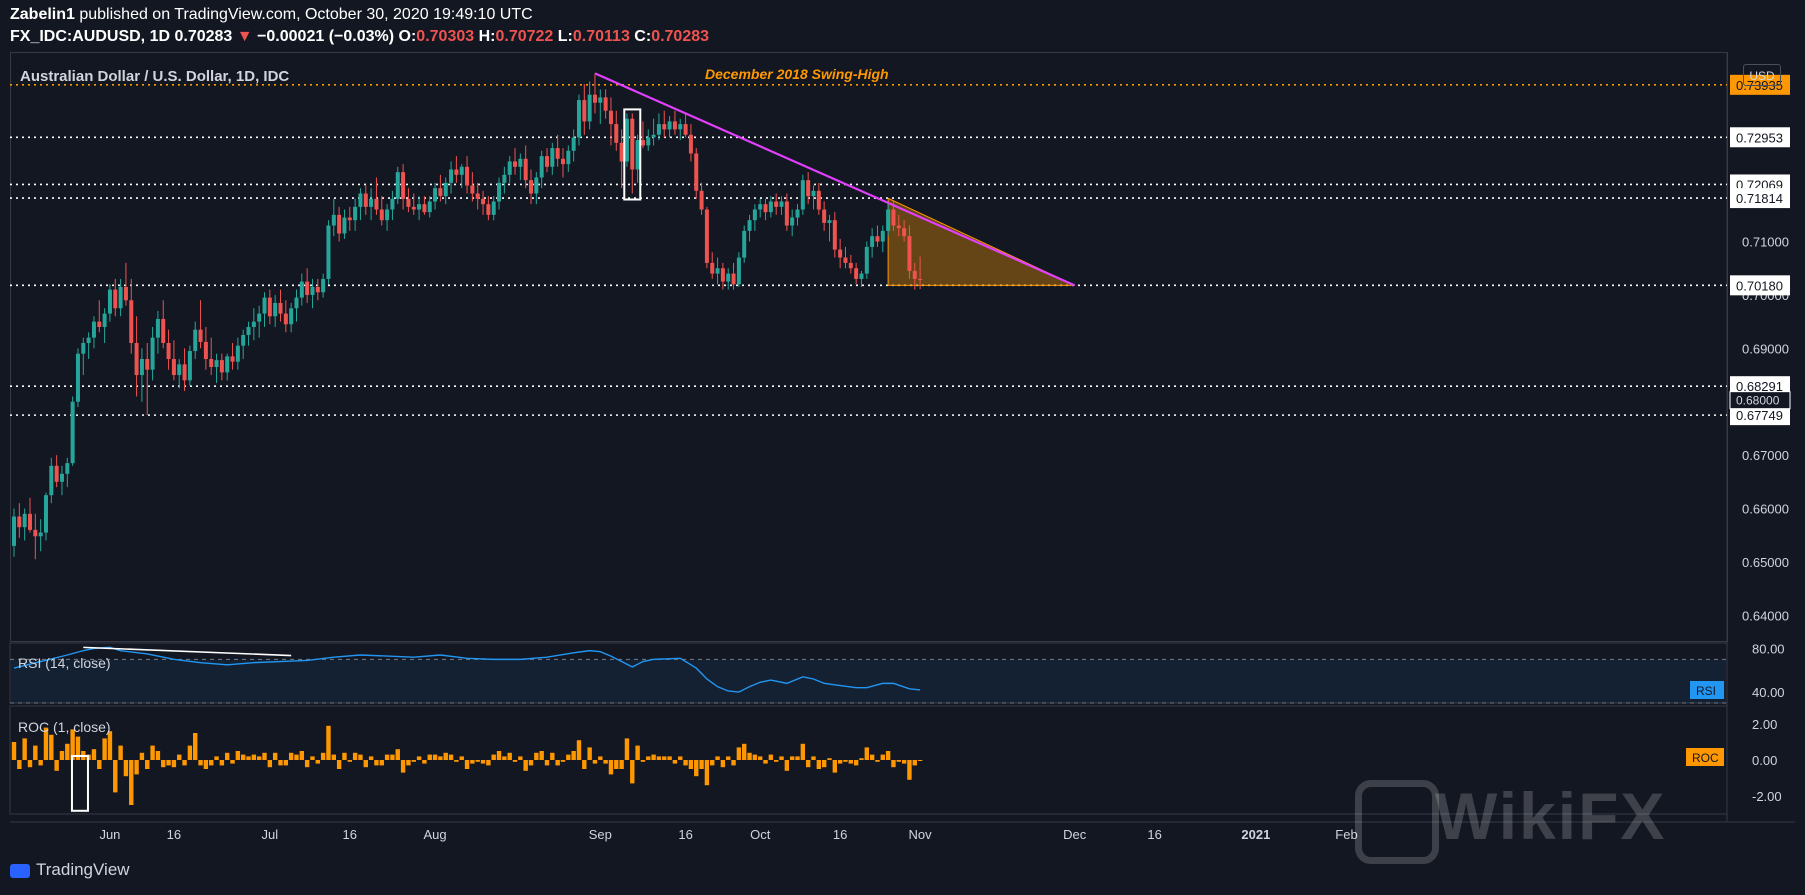 The width and height of the screenshot is (1805, 895). I want to click on x-tick-label: Dec, so click(1075, 834).